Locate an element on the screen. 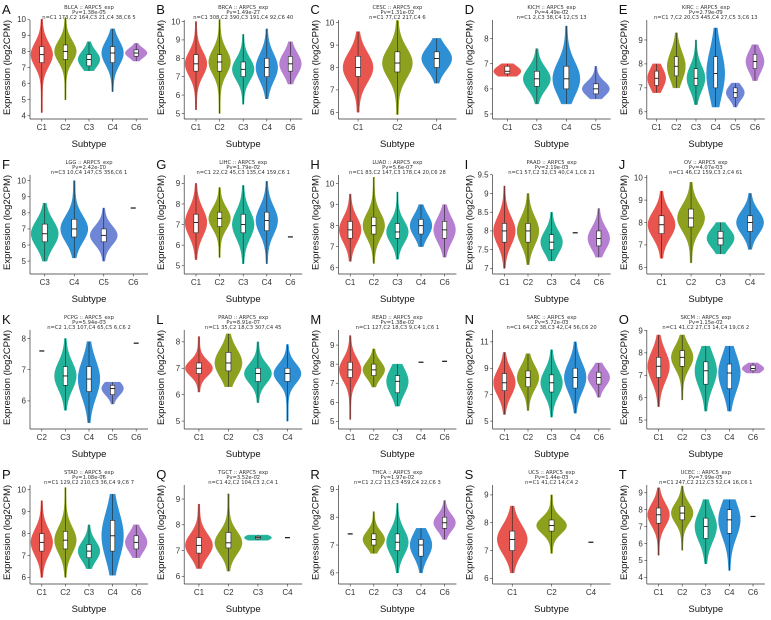 The height and width of the screenshot is (620, 771). panel-k-y-tick-label: 6 is located at coordinates (24, 401).